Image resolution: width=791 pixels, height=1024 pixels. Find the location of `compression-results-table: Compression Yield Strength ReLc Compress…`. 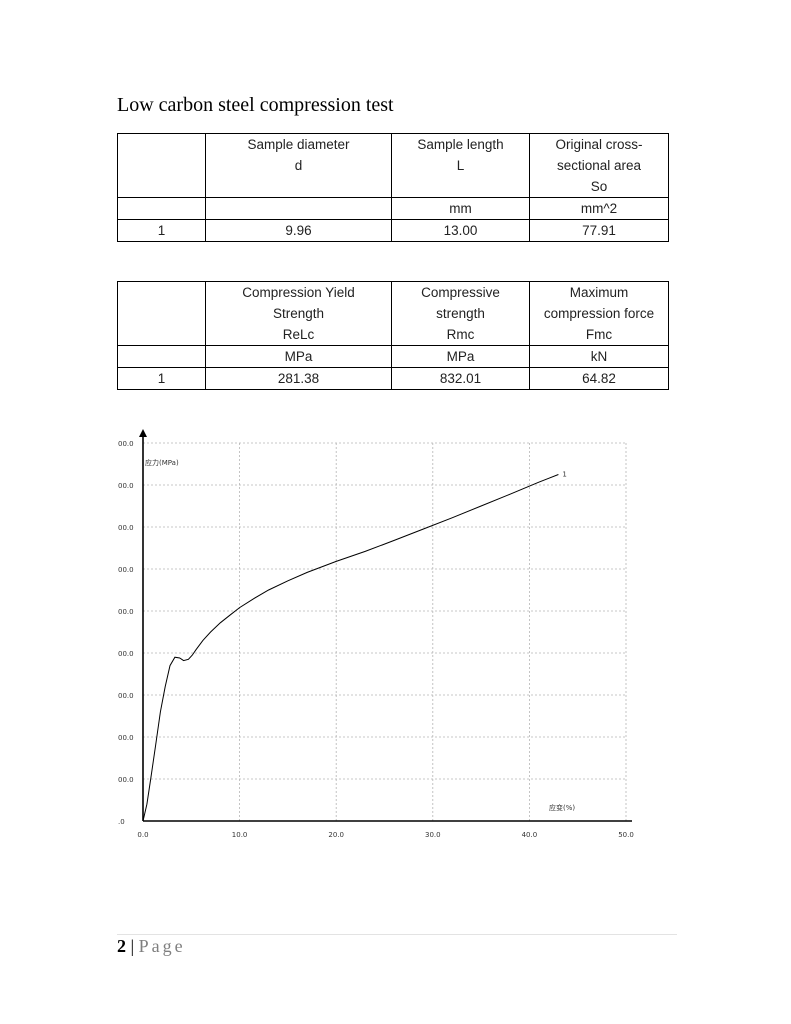

compression-results-table: Compression Yield Strength ReLc Compress… is located at coordinates (393, 335).